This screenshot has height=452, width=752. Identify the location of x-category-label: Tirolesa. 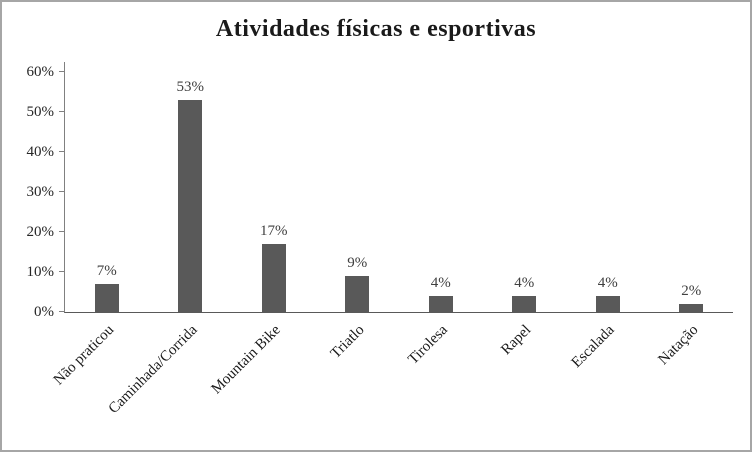
(428, 345).